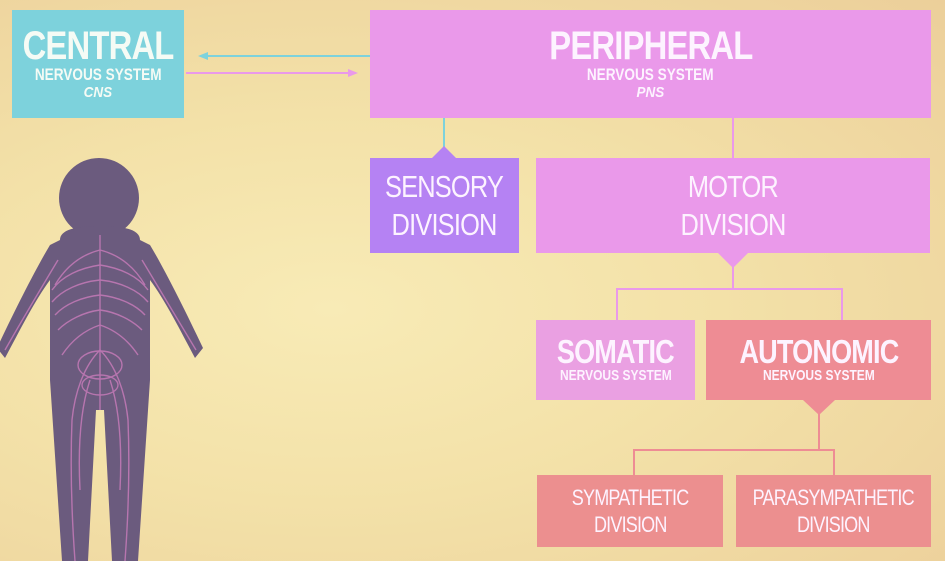  Describe the element at coordinates (630, 511) in the screenshot. I see `sympathetic-division-box: SYMPATHETIC DIVISION` at that location.